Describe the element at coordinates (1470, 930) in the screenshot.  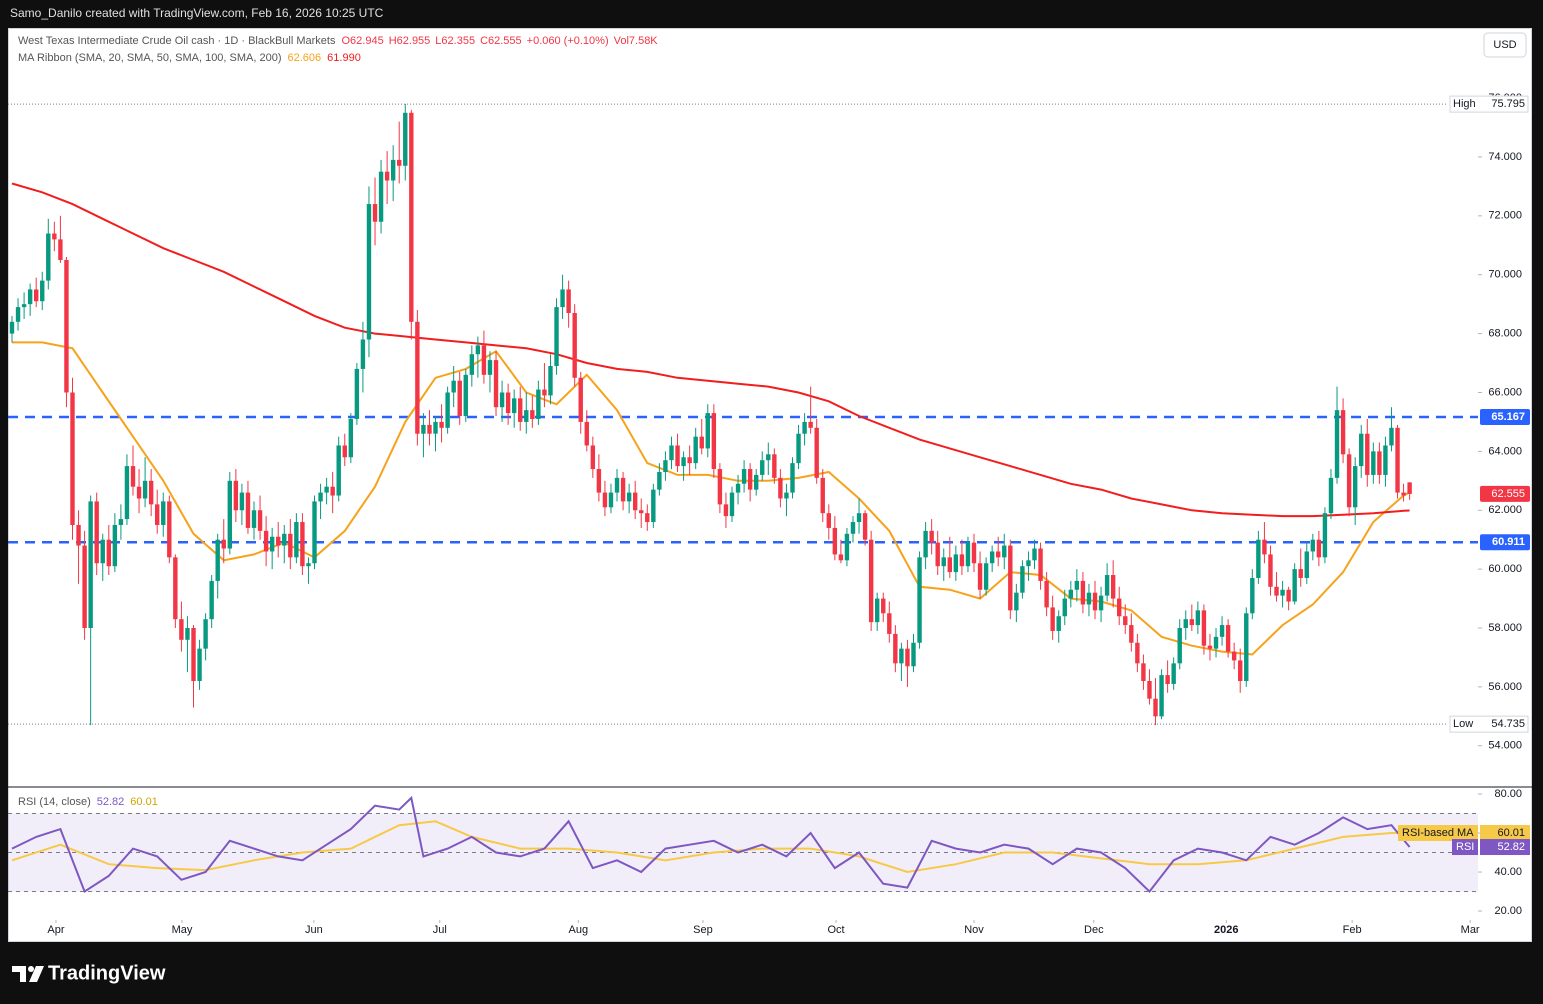
I see `x-tick-label: Mar` at that location.